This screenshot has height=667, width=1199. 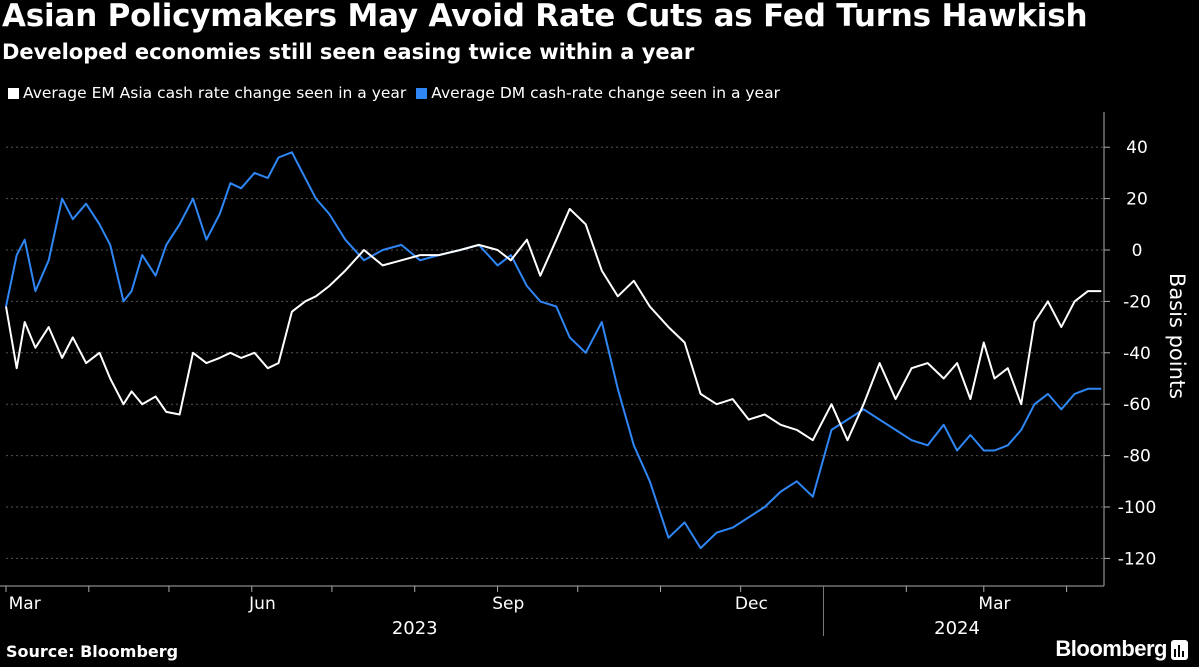 What do you see at coordinates (1177, 336) in the screenshot?
I see `y-axis-title: Basis points` at bounding box center [1177, 336].